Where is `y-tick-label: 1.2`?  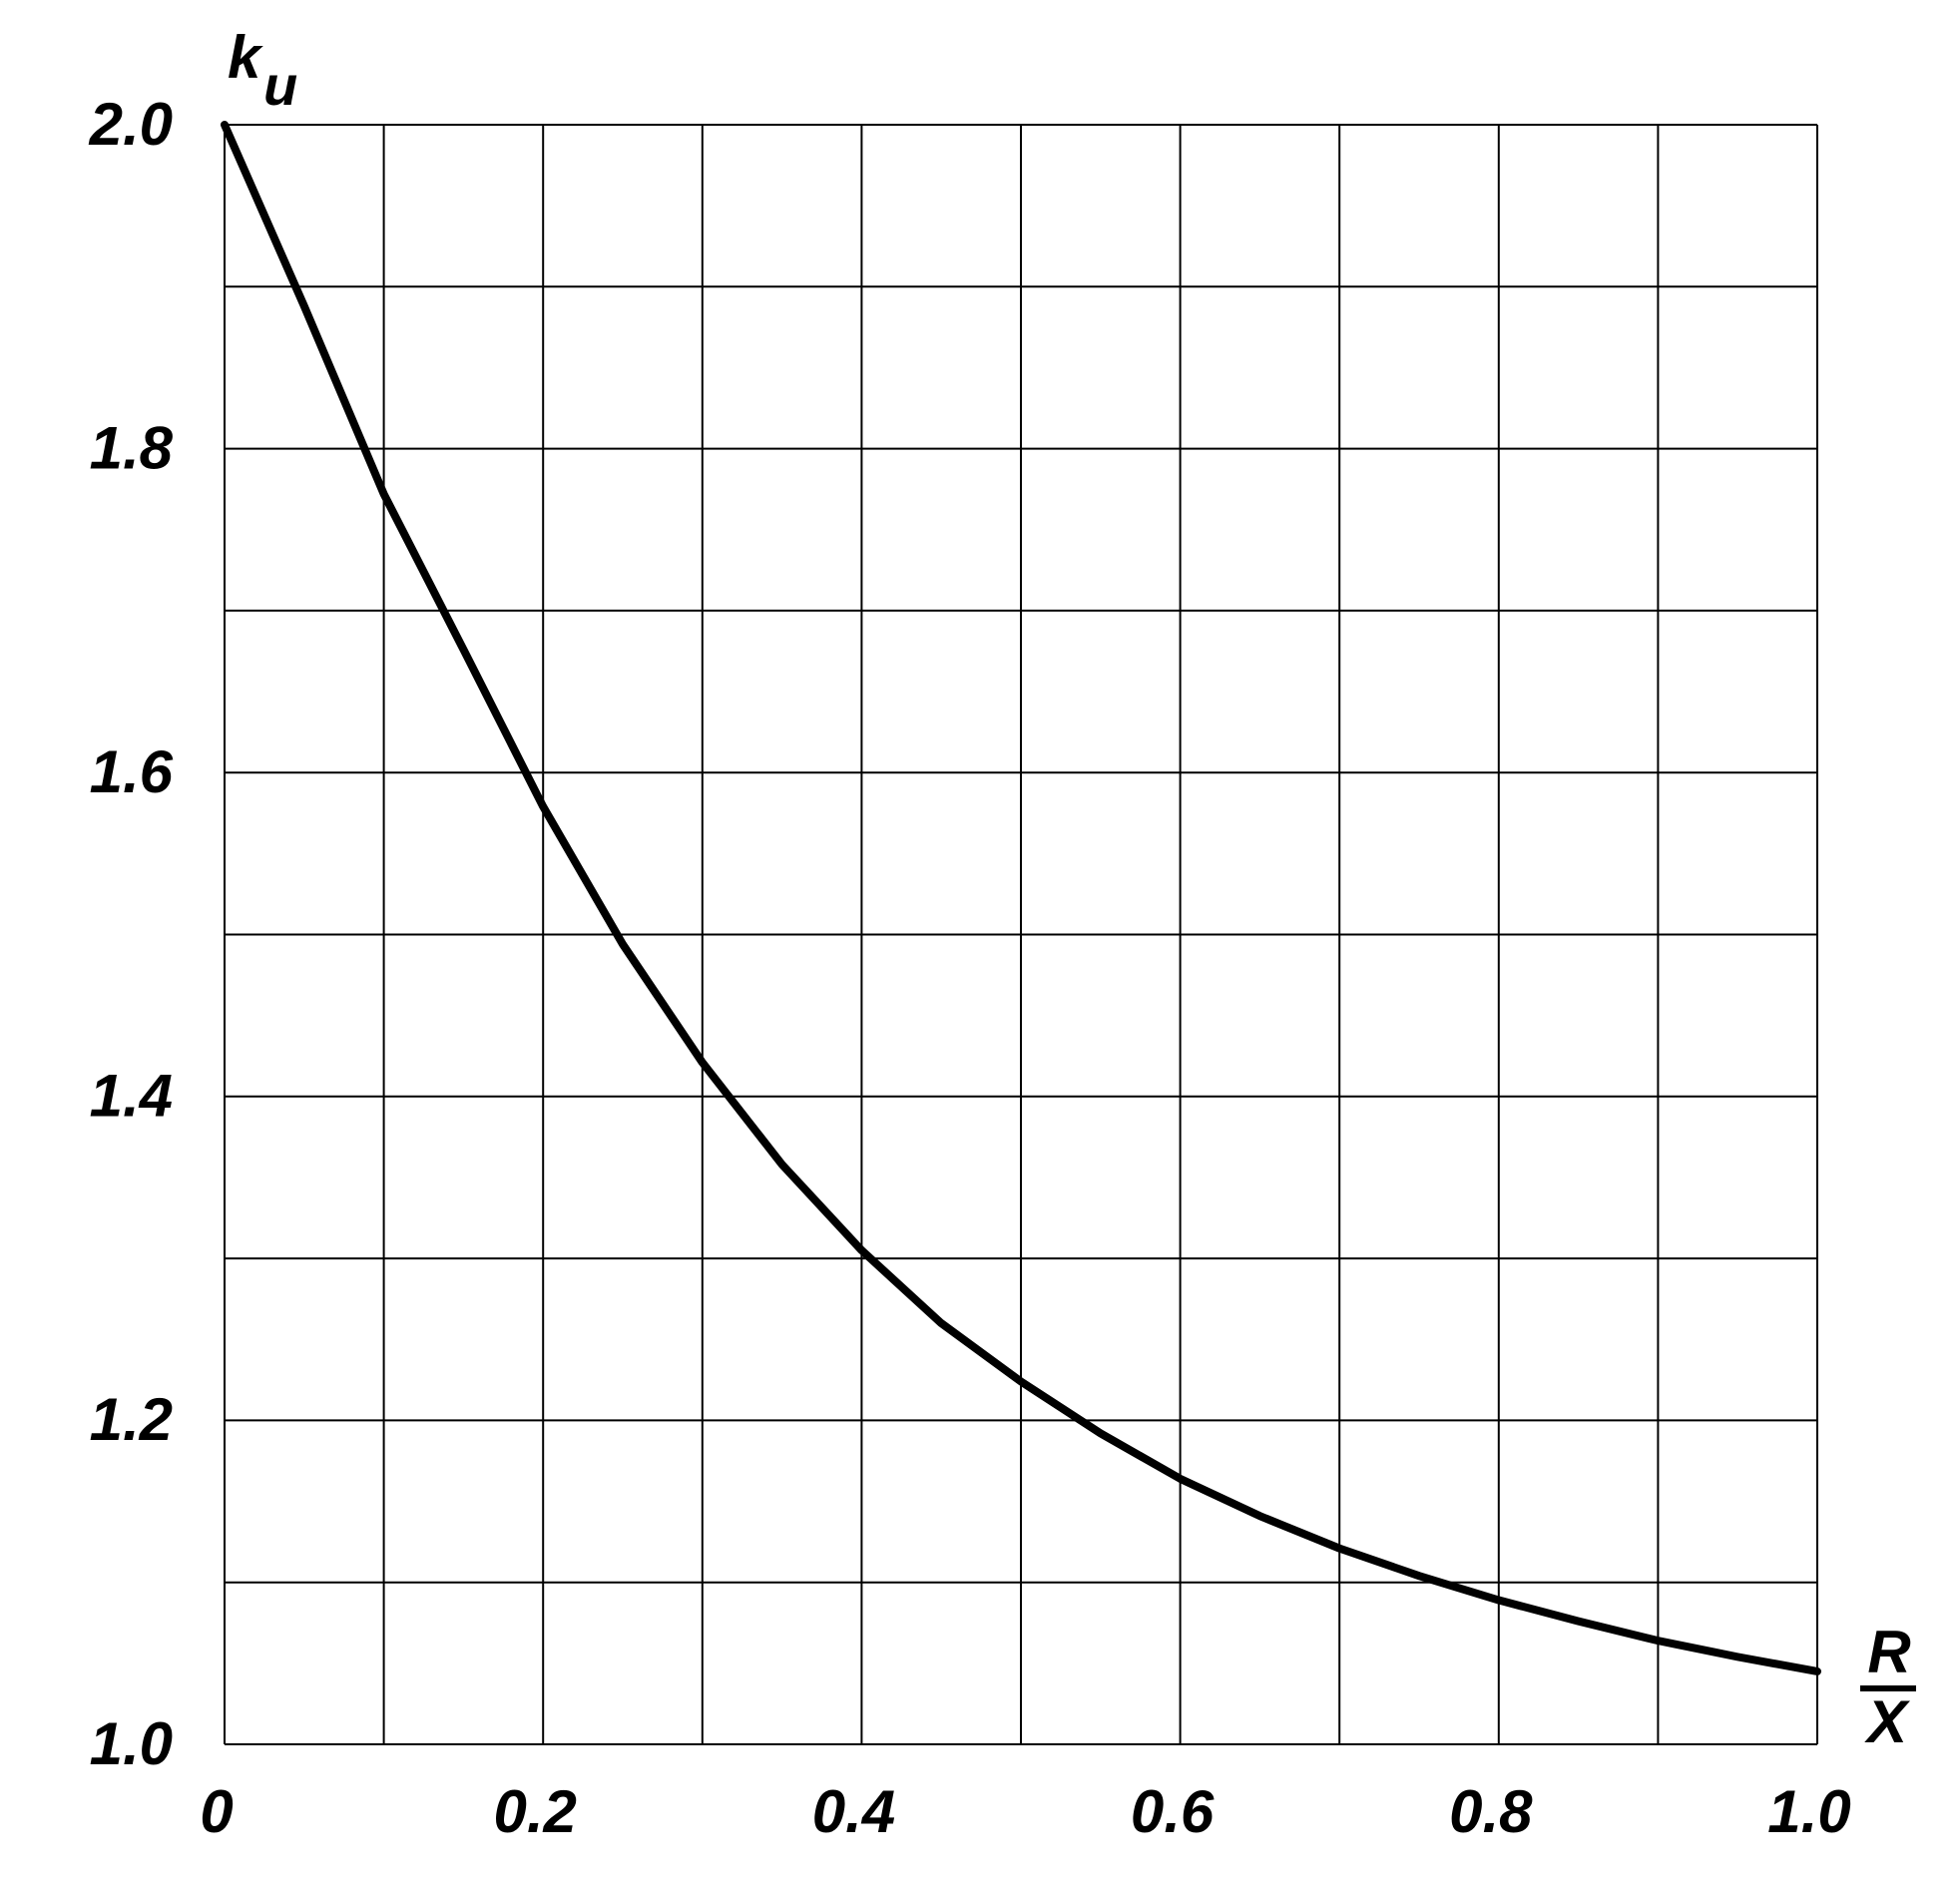 y-tick-label: 1.2 is located at coordinates (131, 1419).